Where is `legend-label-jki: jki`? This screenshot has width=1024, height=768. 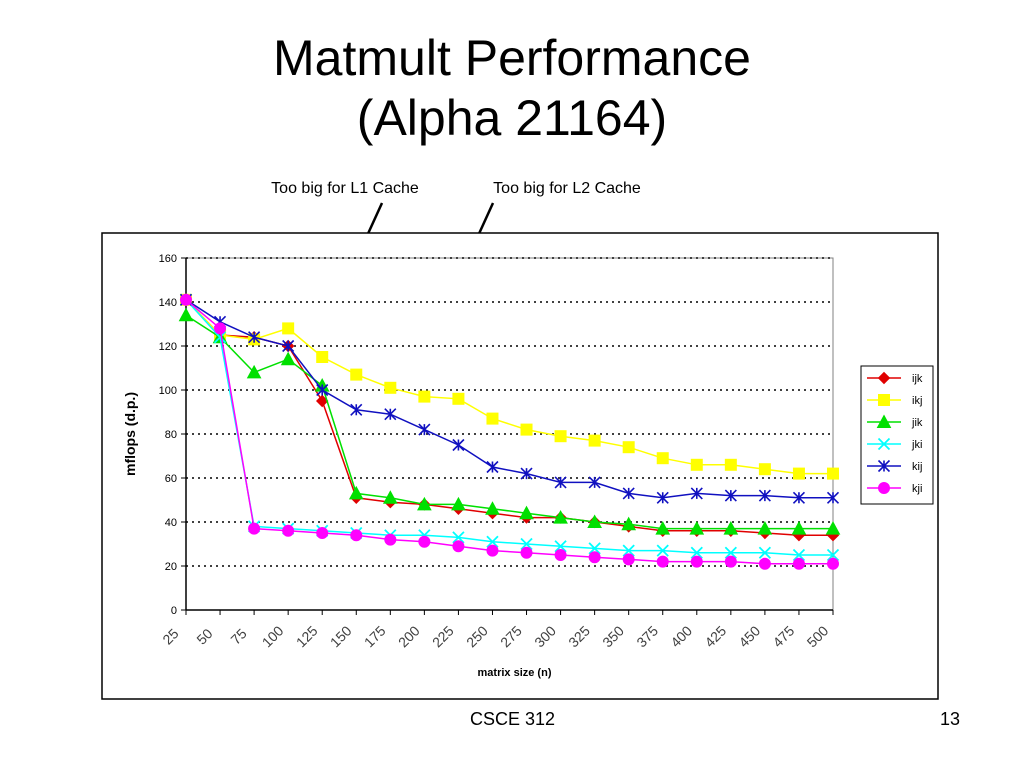 legend-label-jki: jki is located at coordinates (916, 445).